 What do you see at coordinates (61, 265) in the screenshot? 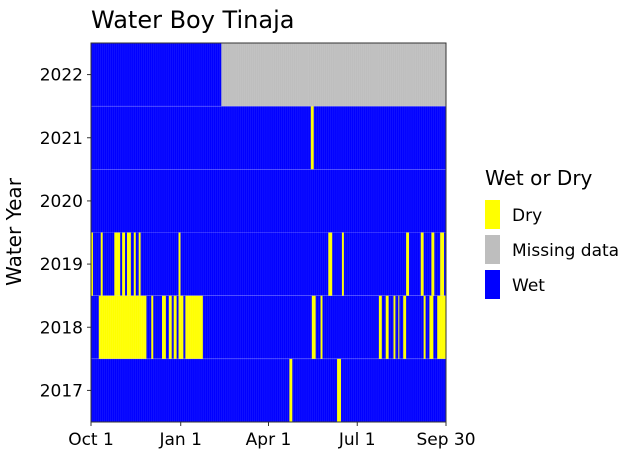
I see `y-tick-label-2019: 2019` at bounding box center [61, 265].